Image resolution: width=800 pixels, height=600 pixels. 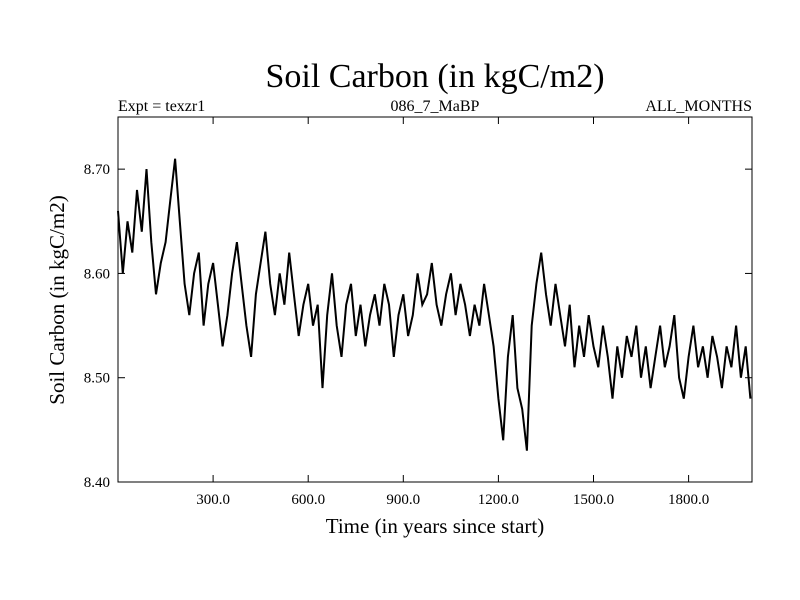 What do you see at coordinates (498, 500) in the screenshot?
I see `x-tick-label: 1200.0` at bounding box center [498, 500].